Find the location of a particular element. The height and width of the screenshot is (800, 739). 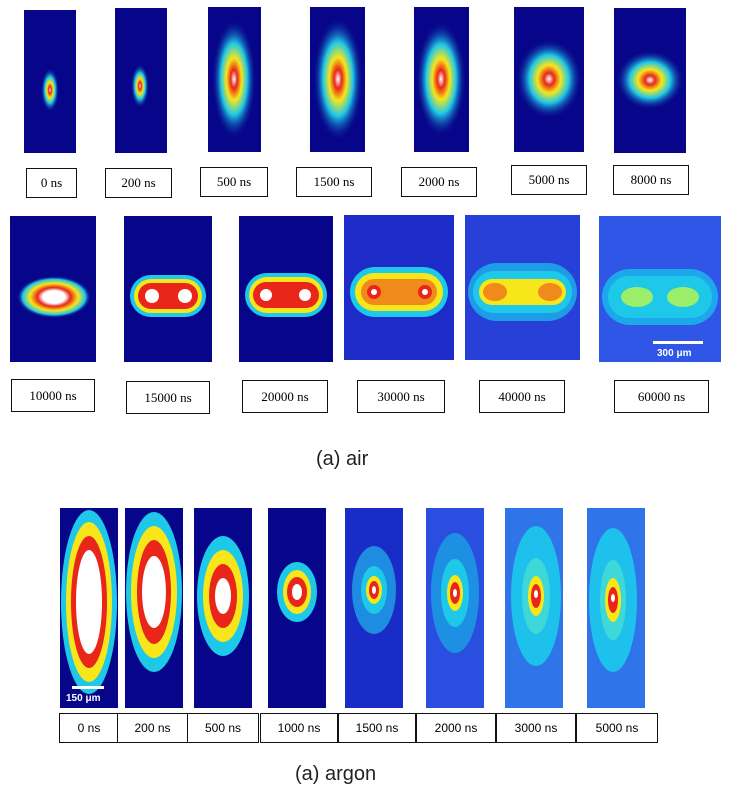

argon-label-500ns: 500 ns is located at coordinates (223, 728).